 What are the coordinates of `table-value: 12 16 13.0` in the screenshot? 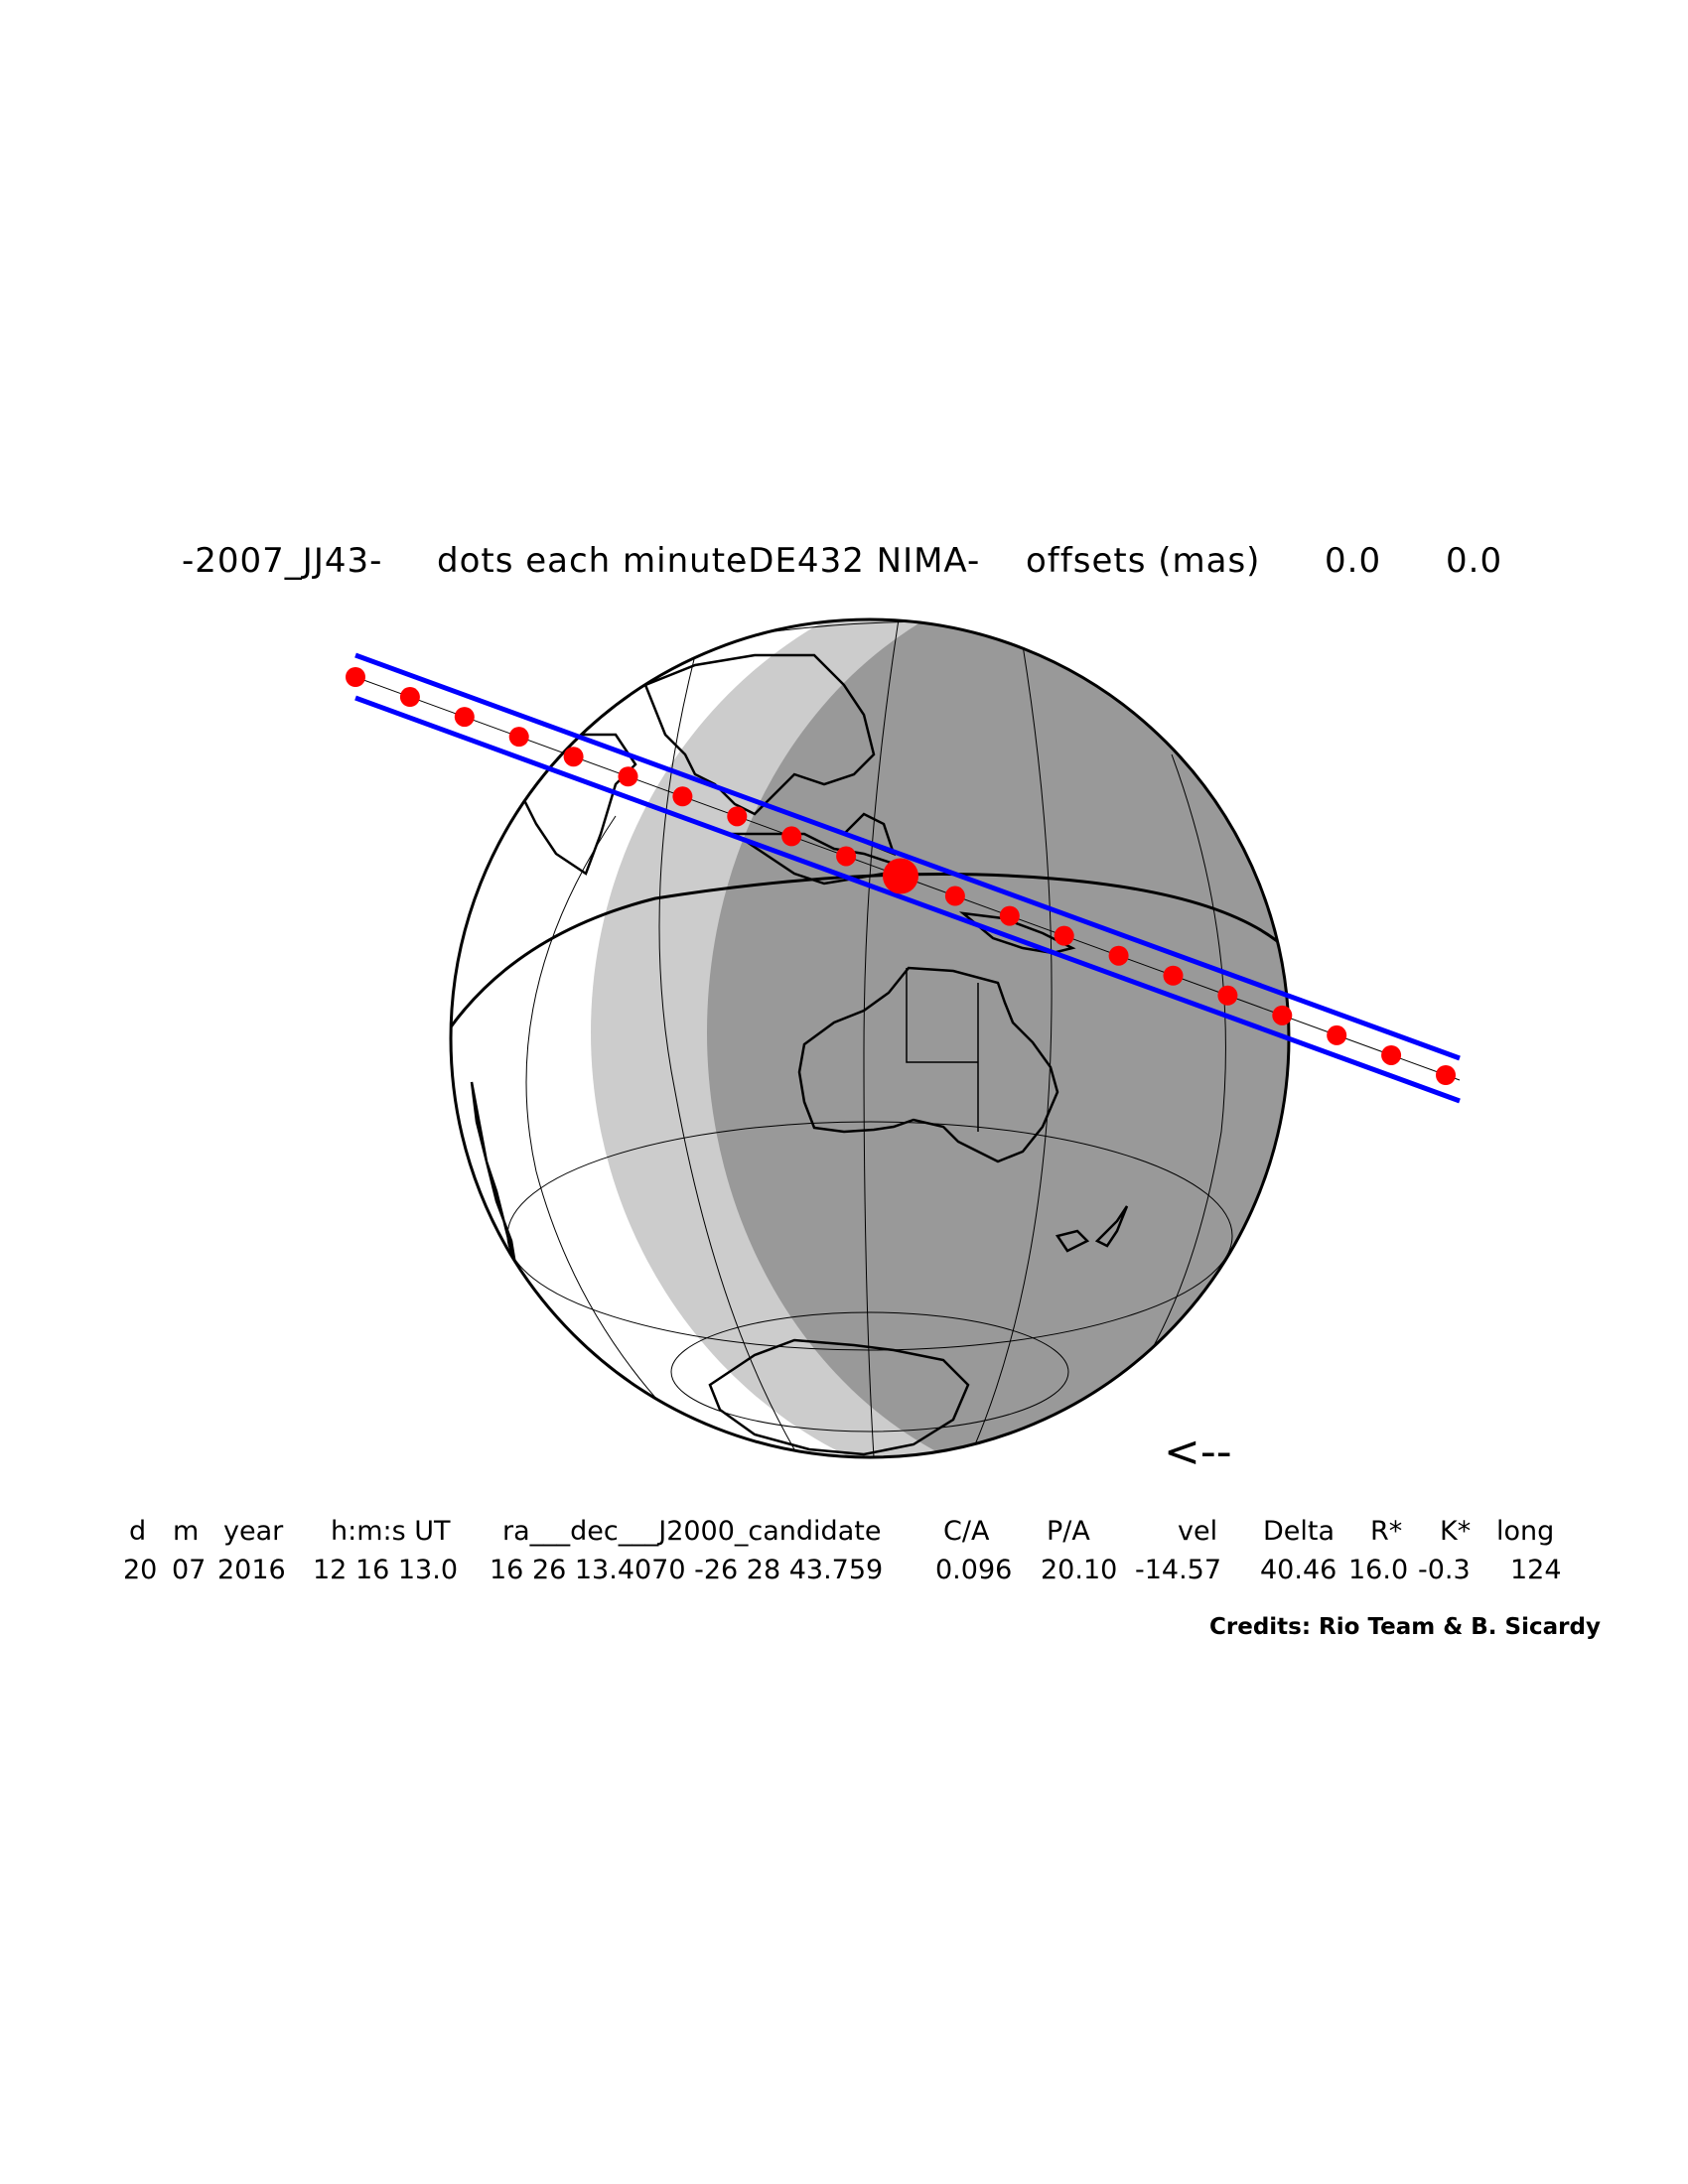 It's located at (385, 1570).